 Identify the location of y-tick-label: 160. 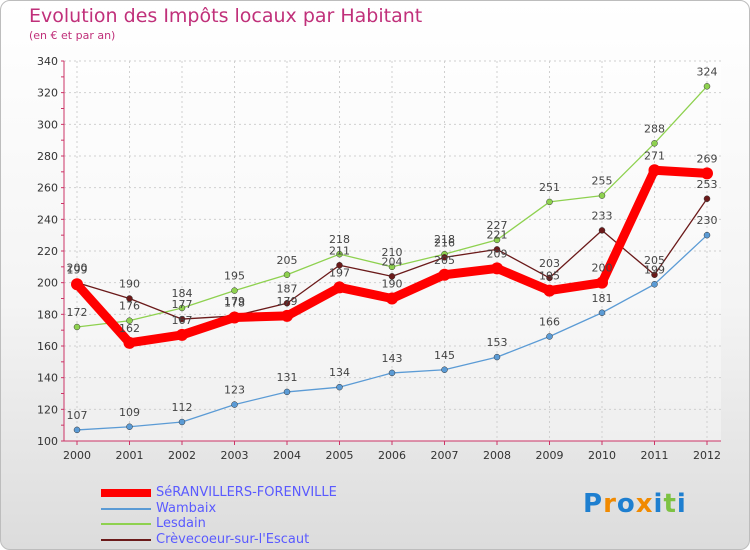
(47, 346).